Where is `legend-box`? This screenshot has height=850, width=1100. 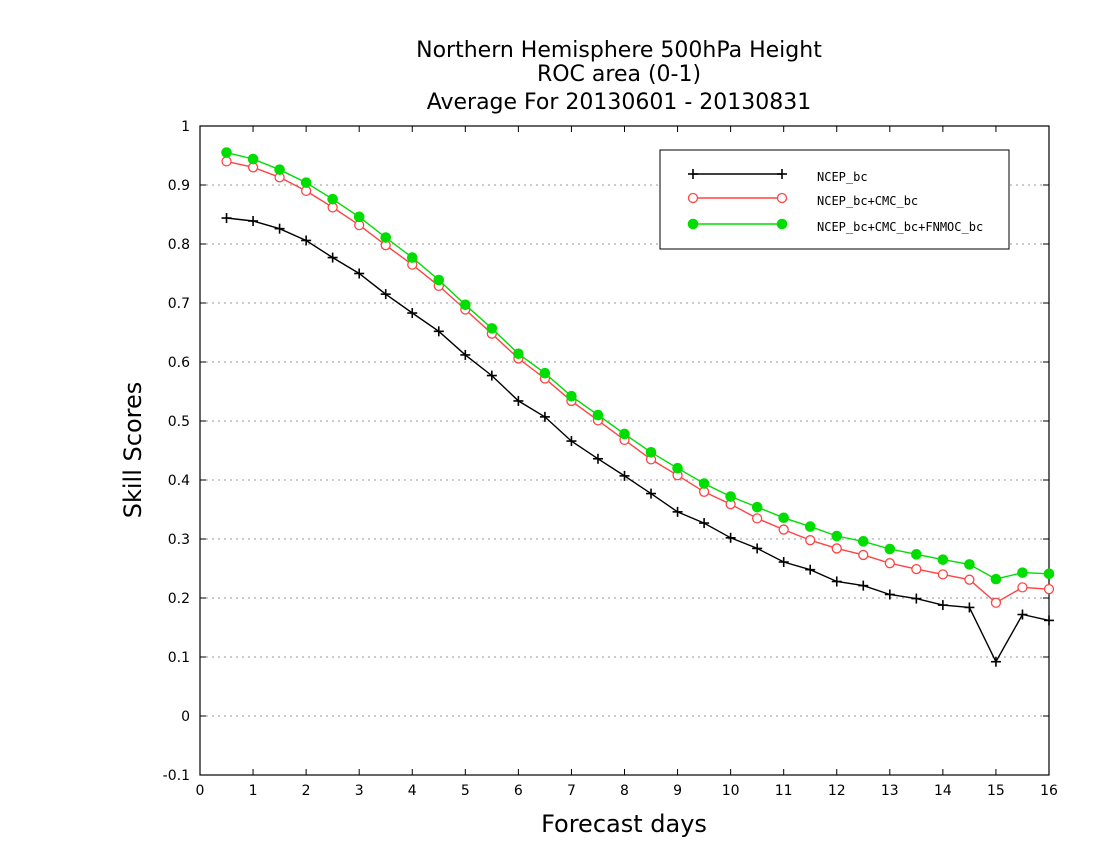
legend-box is located at coordinates (834, 199).